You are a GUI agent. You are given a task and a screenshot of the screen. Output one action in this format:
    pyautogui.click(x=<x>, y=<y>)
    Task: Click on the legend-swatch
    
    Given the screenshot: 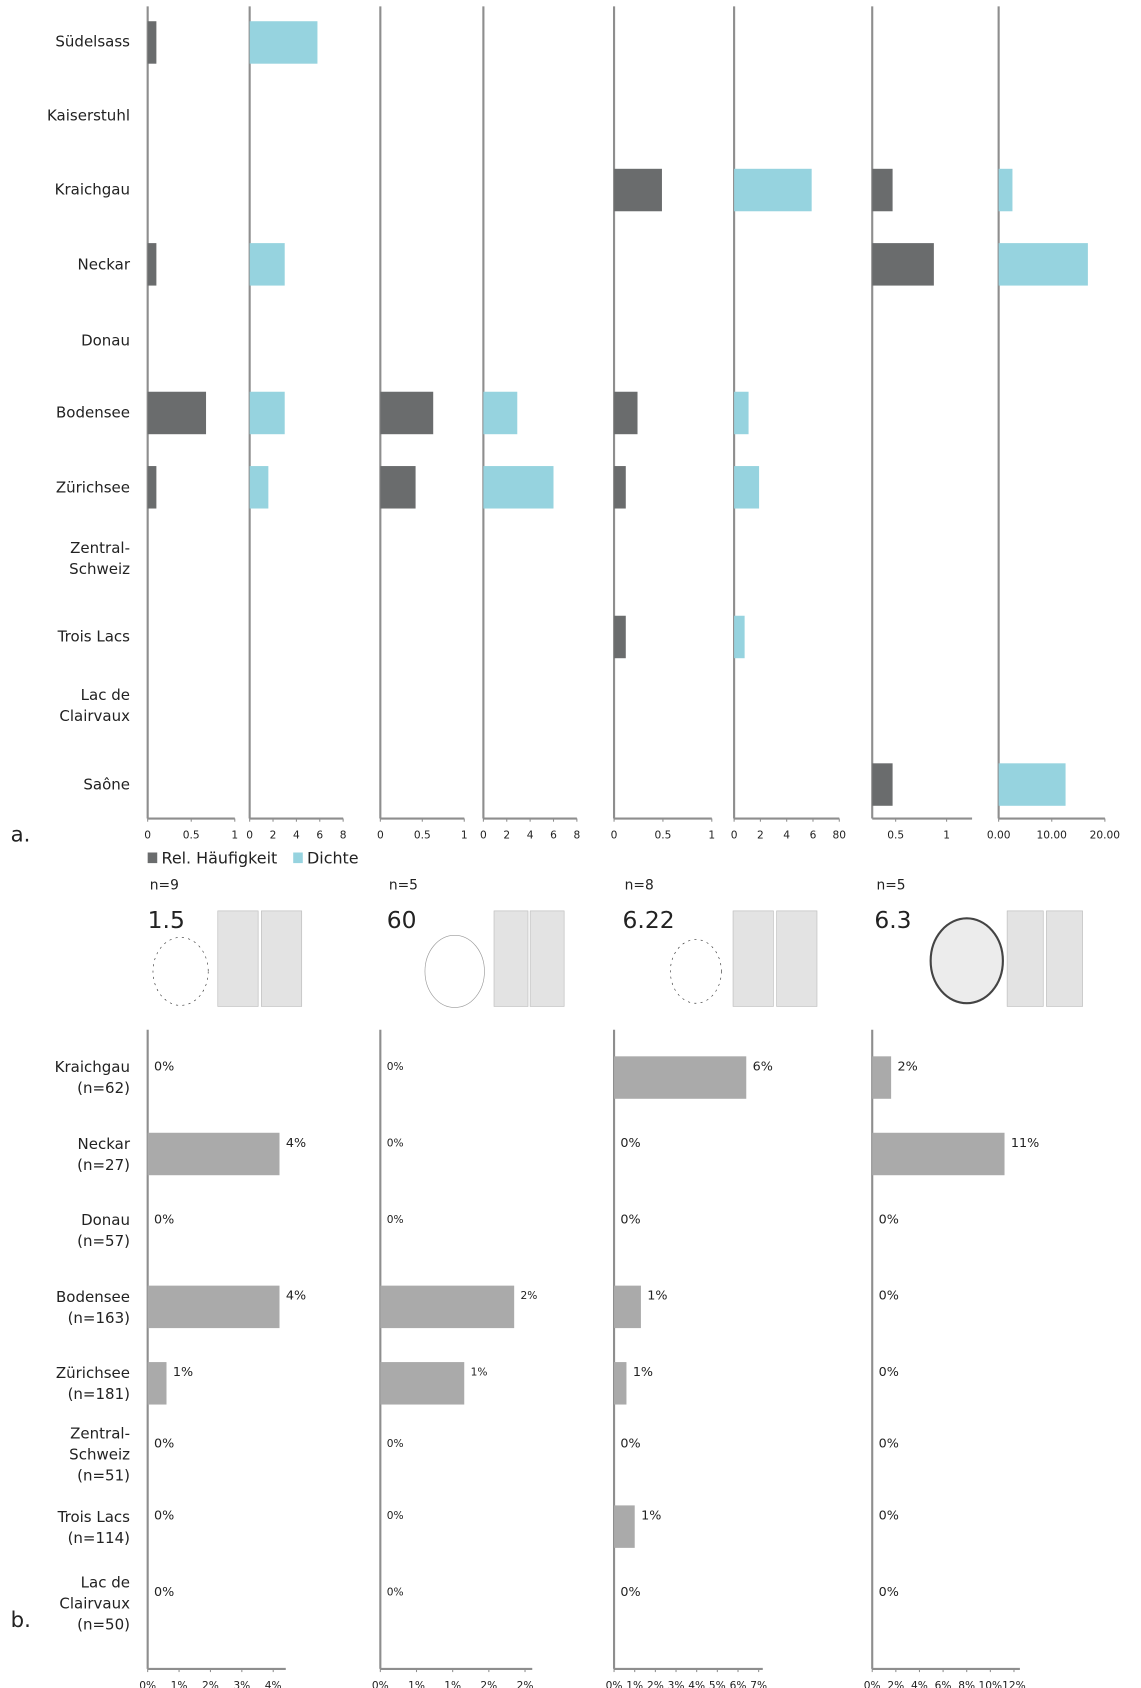 What is the action you would take?
    pyautogui.click(x=152, y=858)
    